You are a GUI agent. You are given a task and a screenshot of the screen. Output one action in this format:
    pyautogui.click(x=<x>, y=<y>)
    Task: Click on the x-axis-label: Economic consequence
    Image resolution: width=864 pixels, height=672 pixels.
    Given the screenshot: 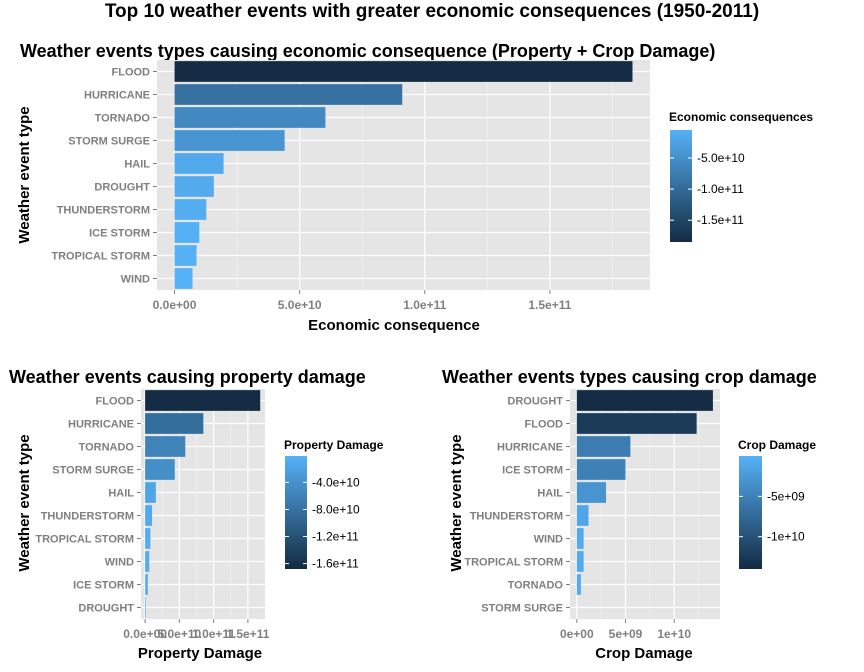 What is the action you would take?
    pyautogui.click(x=394, y=325)
    